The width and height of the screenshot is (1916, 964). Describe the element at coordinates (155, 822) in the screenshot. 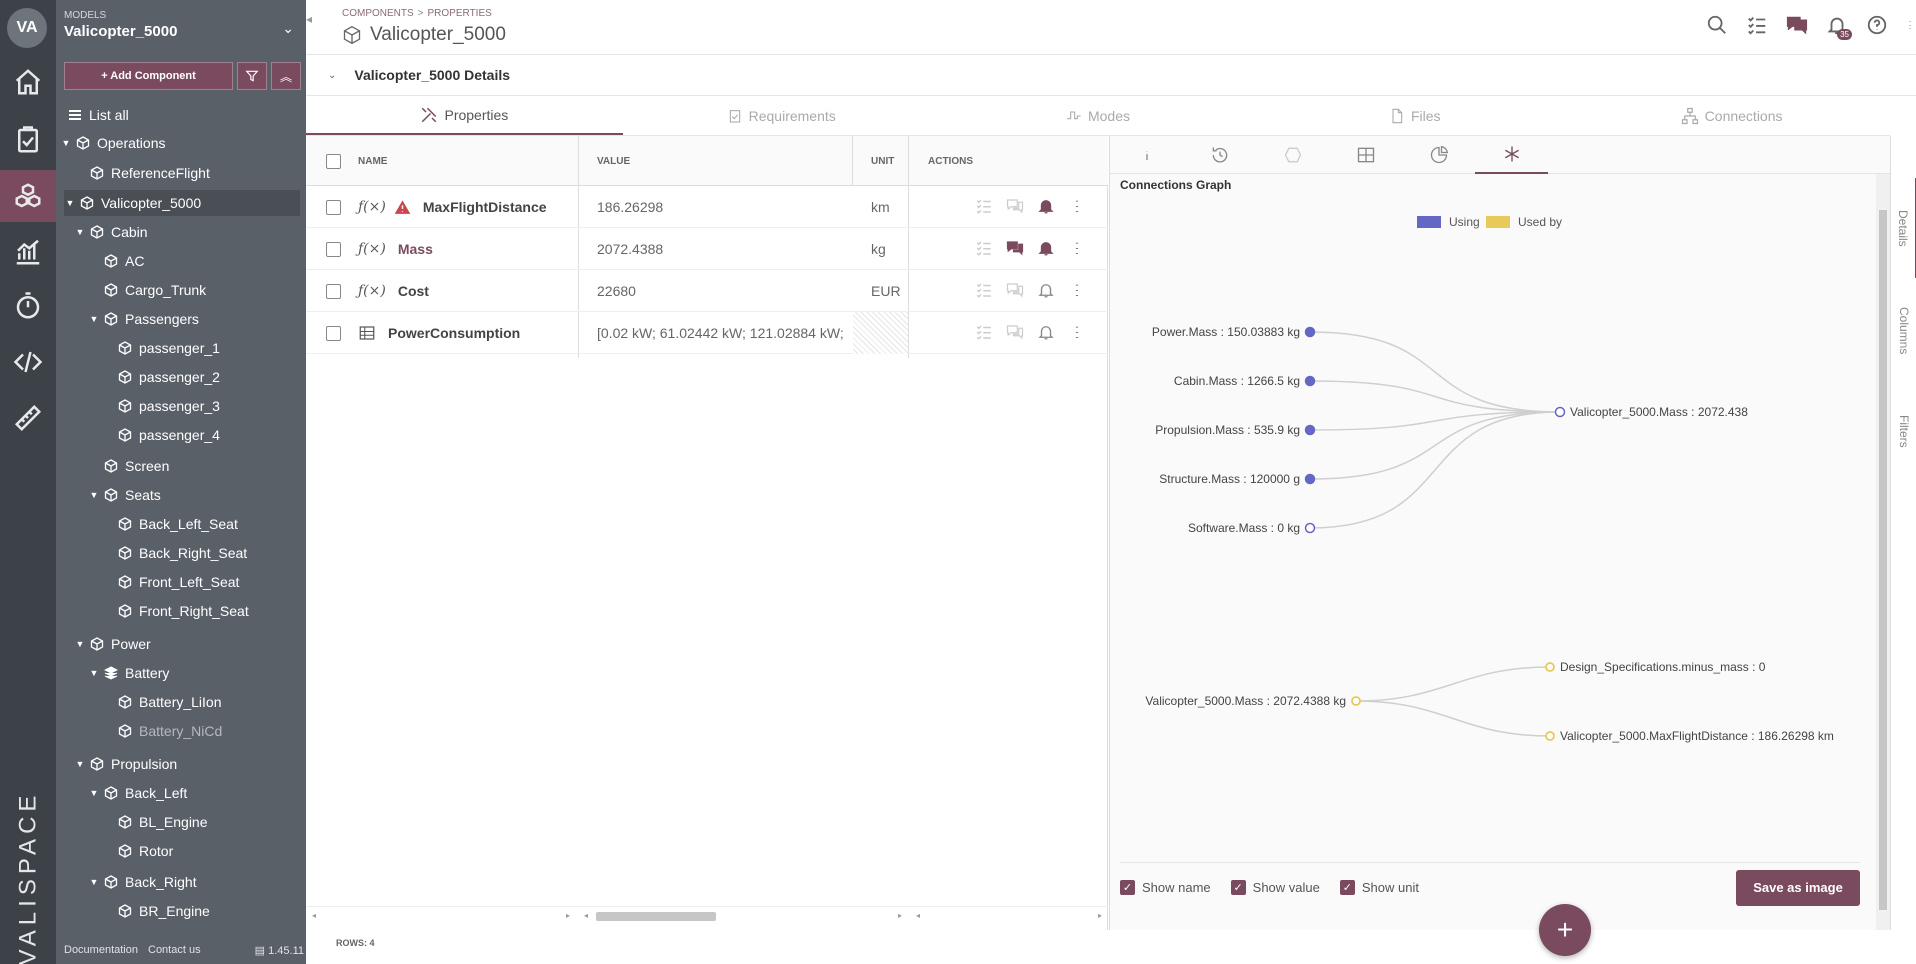

I see `tree-item: BL_Engine` at that location.